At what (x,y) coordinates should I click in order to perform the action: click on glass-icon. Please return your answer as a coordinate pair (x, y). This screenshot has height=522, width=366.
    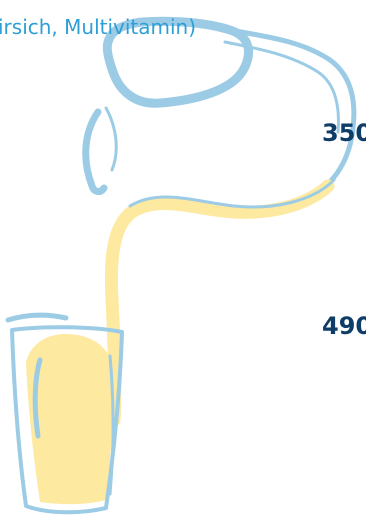
    Looking at the image, I should click on (64, 413).